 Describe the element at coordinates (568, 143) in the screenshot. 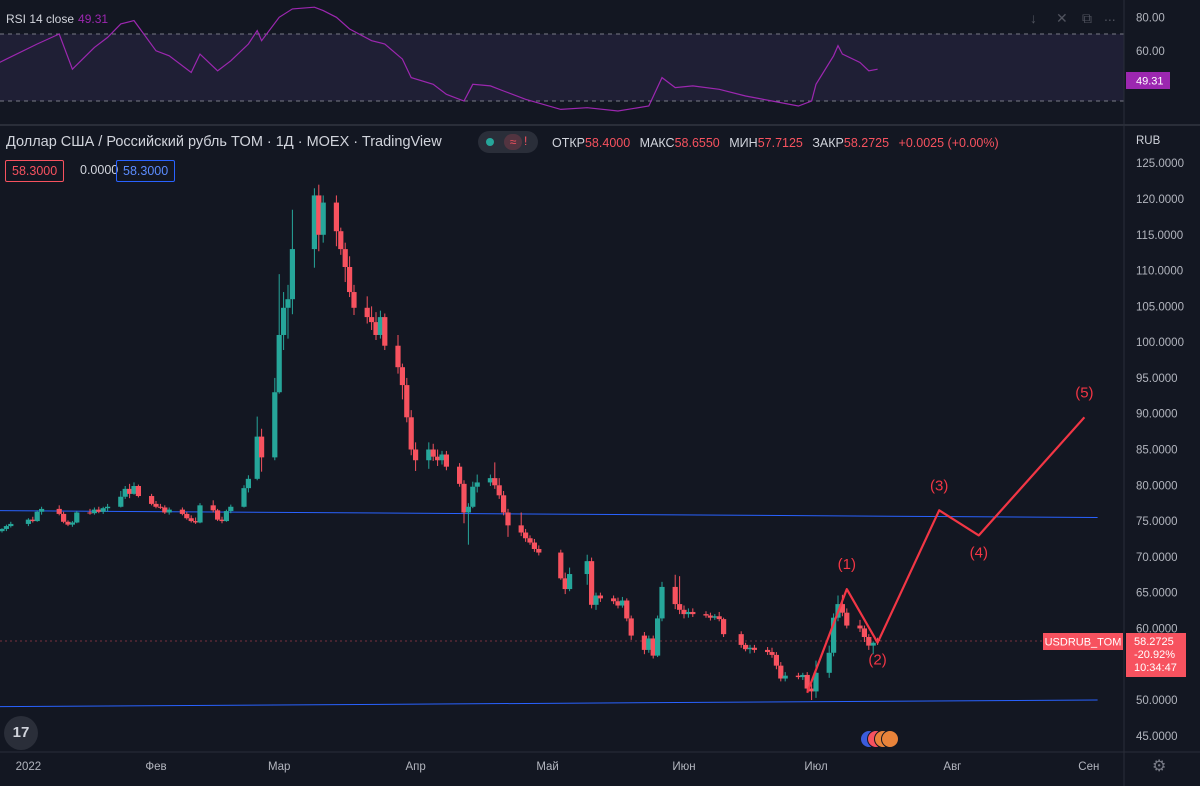

I see `ohlc-open-label: ОТКР` at that location.